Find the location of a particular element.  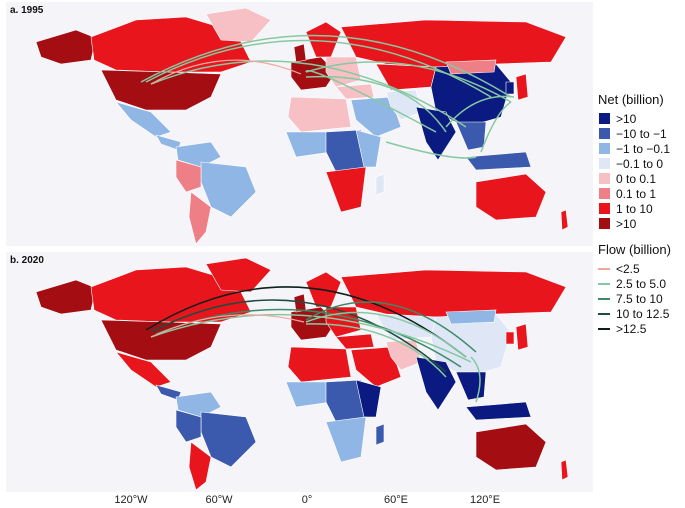

legend-net-label: 1 to 10 is located at coordinates (634, 208).